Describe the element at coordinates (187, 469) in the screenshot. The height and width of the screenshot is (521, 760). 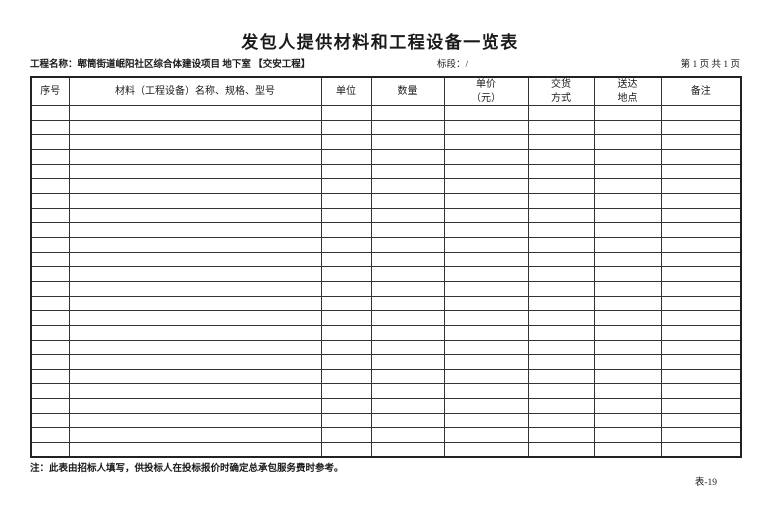
I see `footer-note: 注：此表由招标人填写，供投标人在投标报价时确定总承包服务费时参考。` at that location.